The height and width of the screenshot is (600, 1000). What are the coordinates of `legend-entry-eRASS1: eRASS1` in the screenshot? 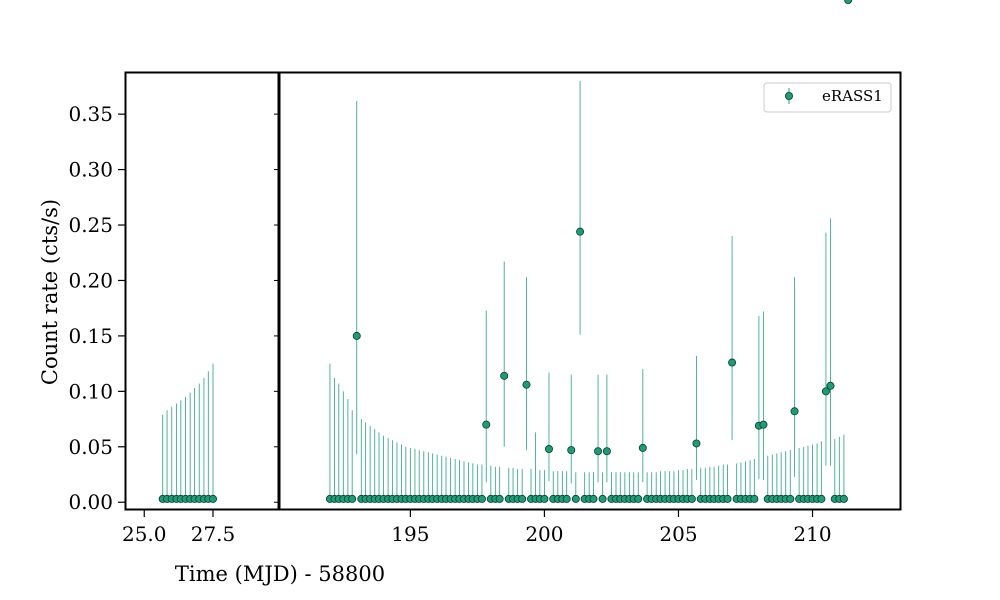 It's located at (852, 96).